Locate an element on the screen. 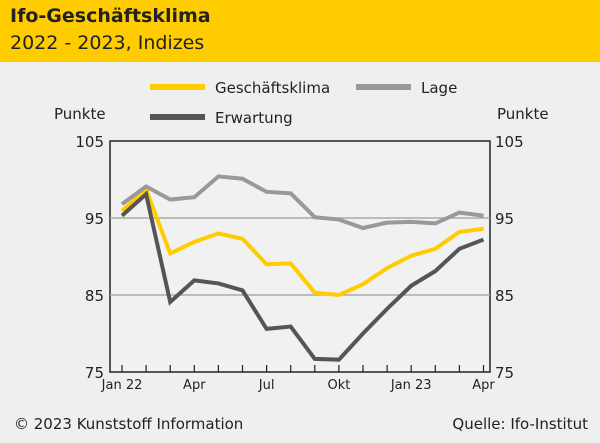 Image resolution: width=600 pixels, height=443 pixels. y-tick-label-right: 75 is located at coordinates (504, 373).